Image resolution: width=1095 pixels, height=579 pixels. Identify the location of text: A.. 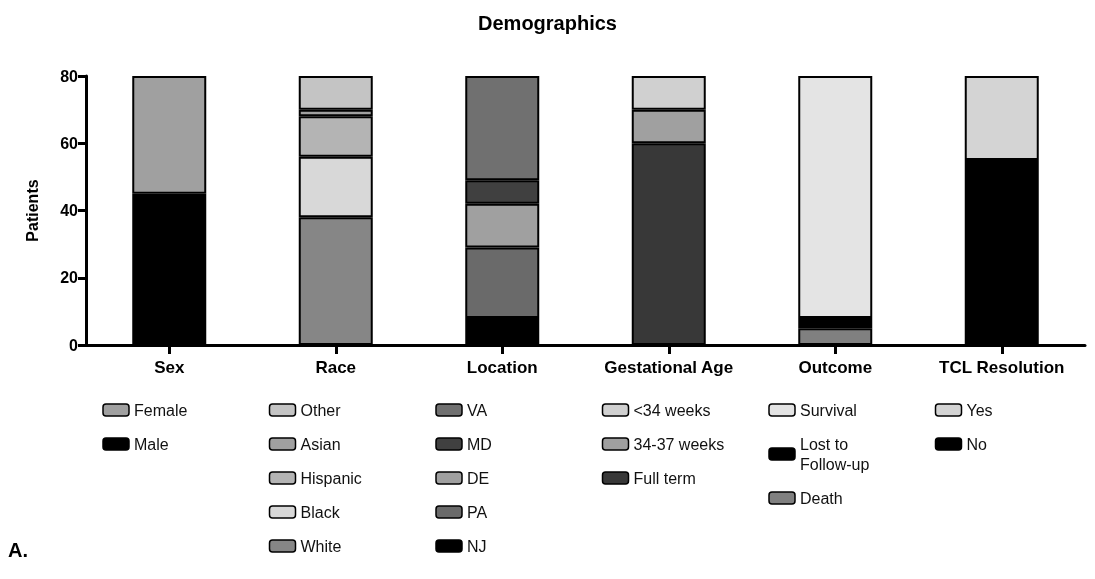
(18, 550).